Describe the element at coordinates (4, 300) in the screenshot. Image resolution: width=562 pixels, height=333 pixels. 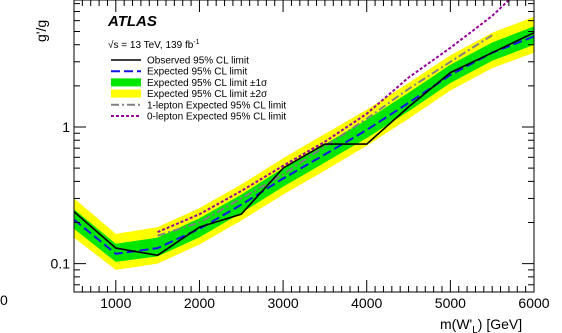
I see `stray-left-label: 0` at that location.